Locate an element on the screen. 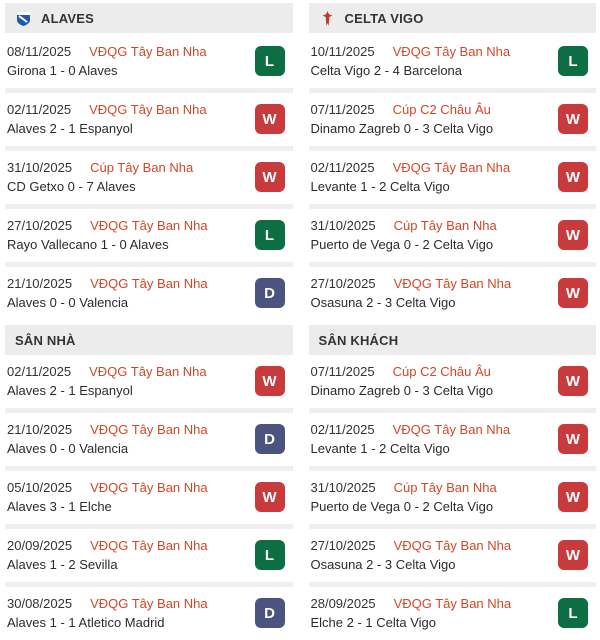 This screenshot has height=640, width=600. match-date: 21/10/2025 is located at coordinates (40, 429).